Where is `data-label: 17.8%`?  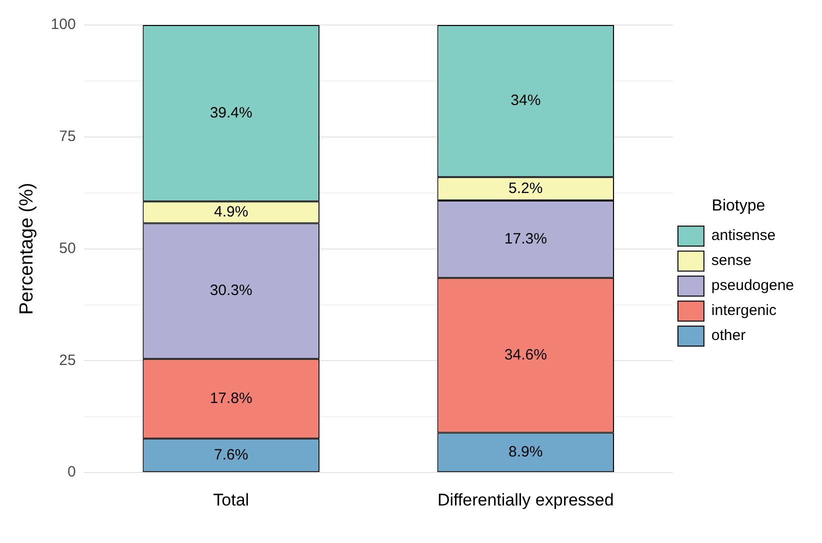 data-label: 17.8% is located at coordinates (231, 398).